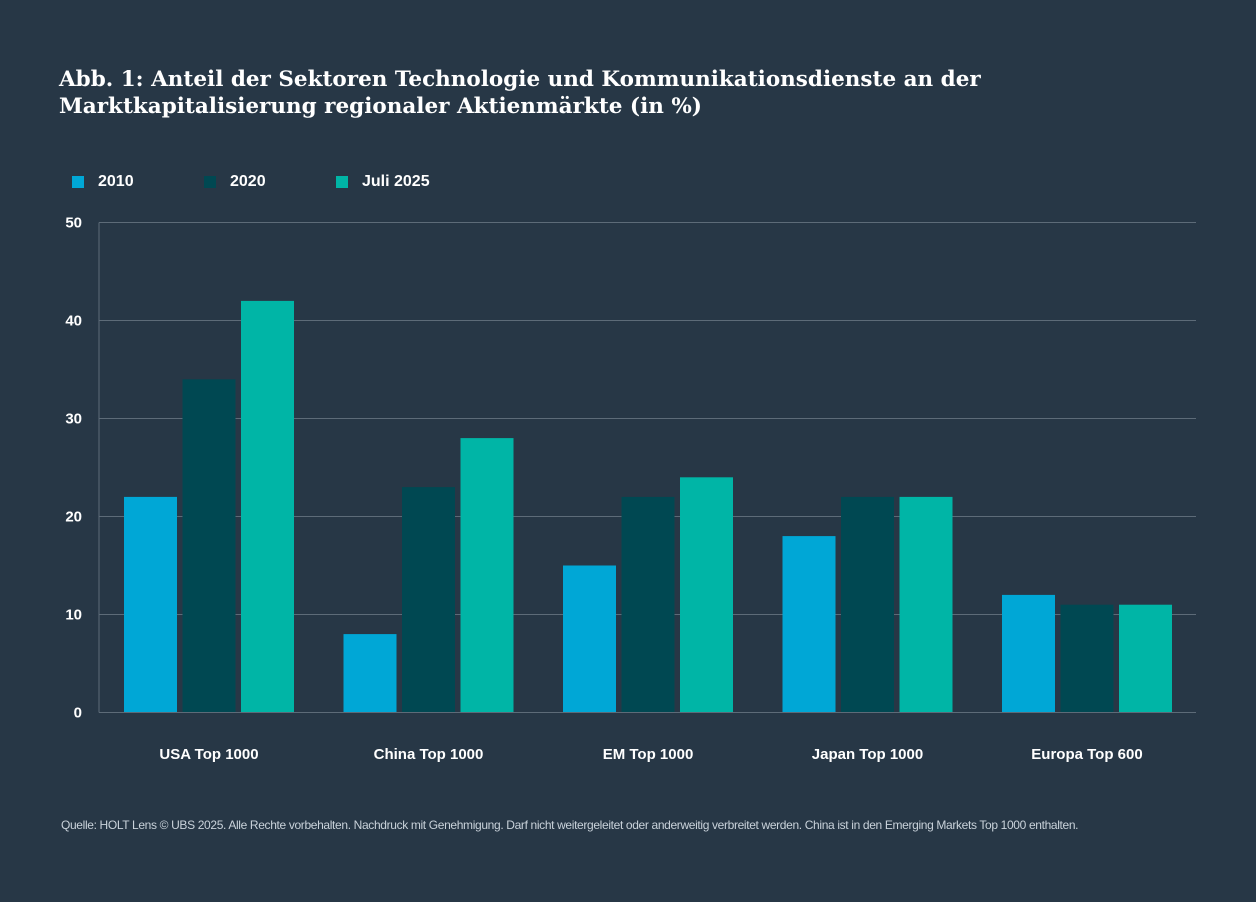 This screenshot has width=1256, height=902. What do you see at coordinates (209, 546) in the screenshot?
I see `bar-usa-top-1000-2020` at bounding box center [209, 546].